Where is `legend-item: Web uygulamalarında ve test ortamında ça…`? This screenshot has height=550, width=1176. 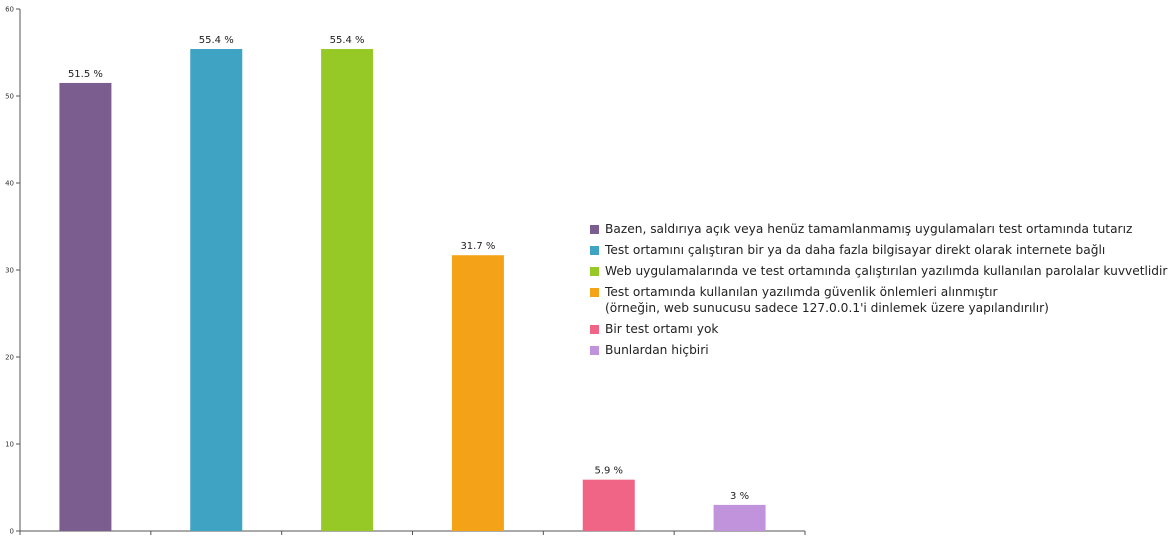 legend-item: Web uygulamalarında ve test ortamında ça… is located at coordinates (880, 271).